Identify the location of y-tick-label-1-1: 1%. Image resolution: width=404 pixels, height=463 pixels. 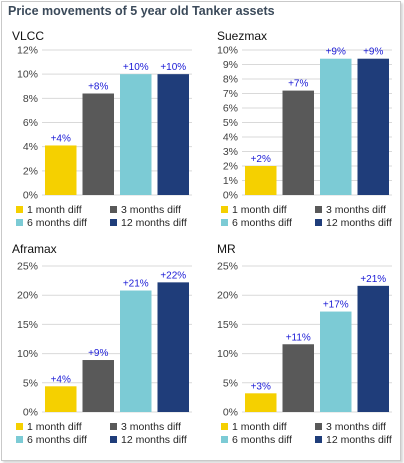
(230, 181).